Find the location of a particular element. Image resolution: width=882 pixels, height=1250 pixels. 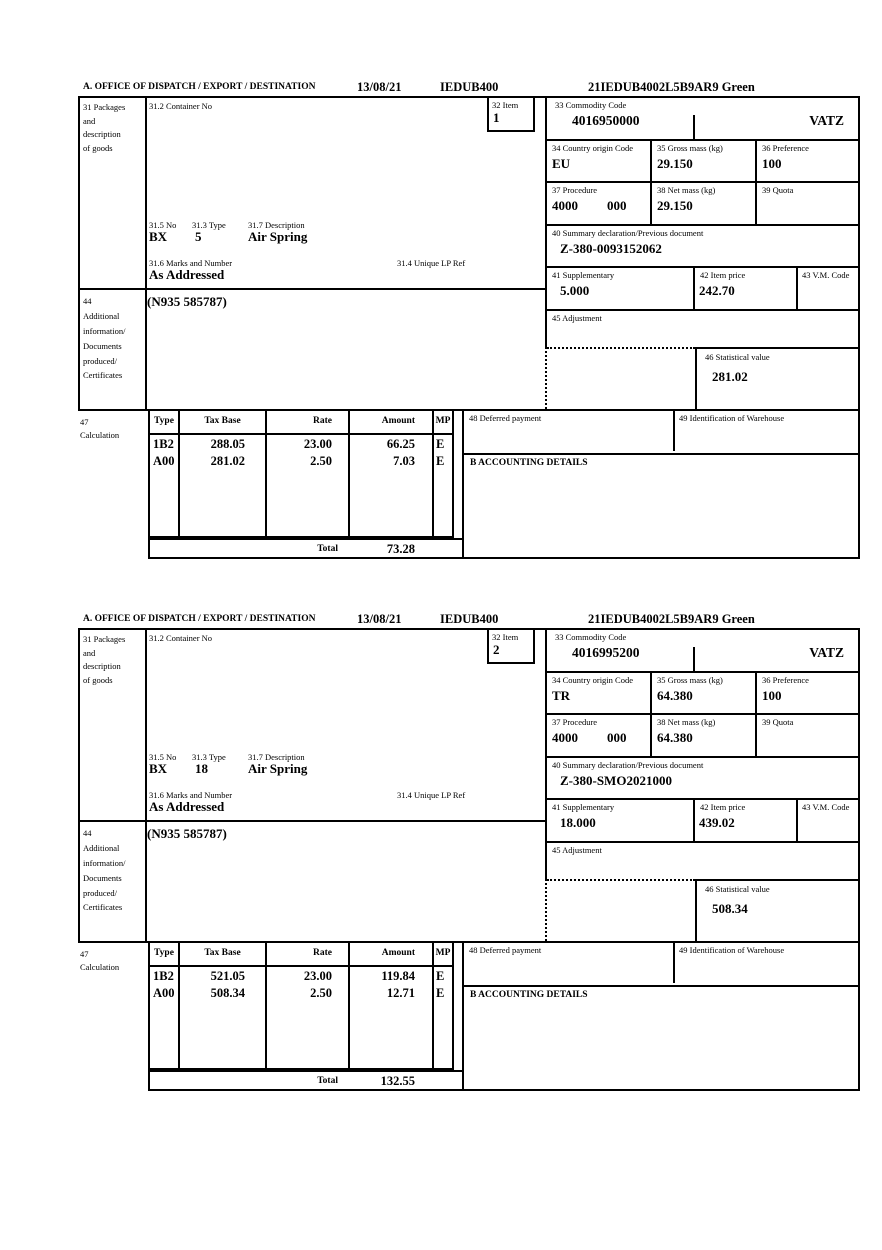

supplementary-label: 41 Supplementary is located at coordinates (583, 275).